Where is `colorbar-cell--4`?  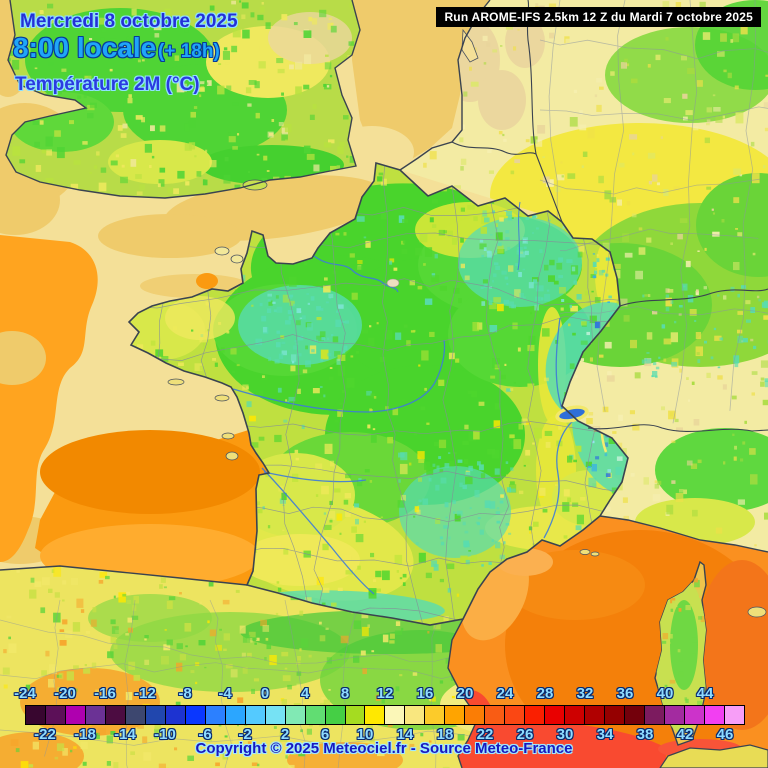
colorbar-cell--4 is located at coordinates (235, 715).